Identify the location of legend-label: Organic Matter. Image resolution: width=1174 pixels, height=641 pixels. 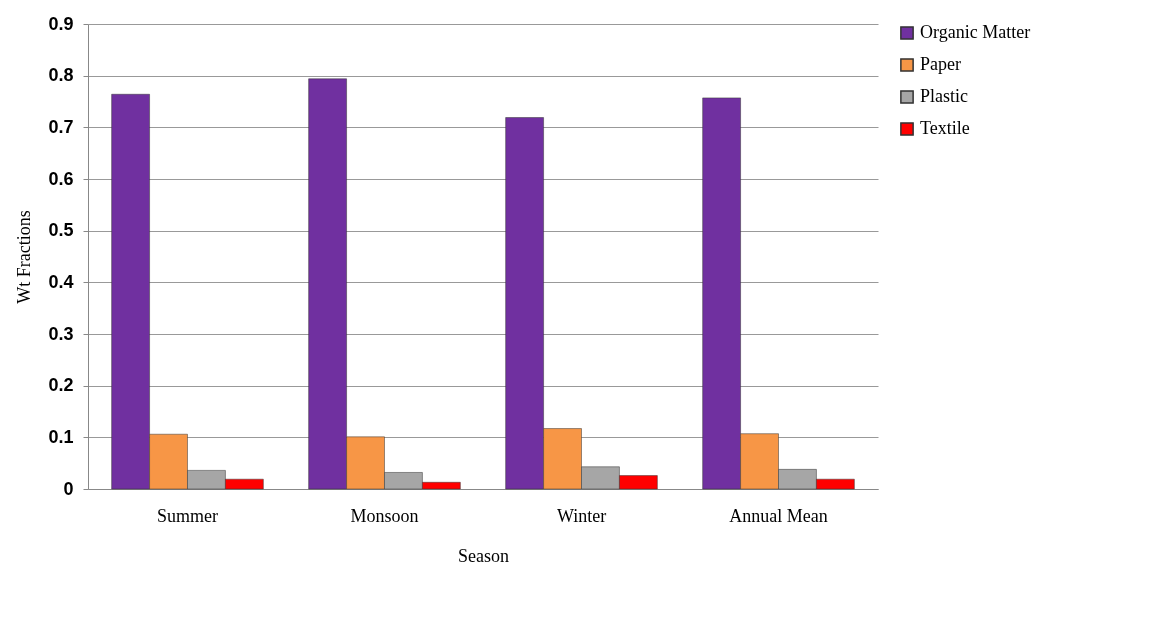
(975, 32).